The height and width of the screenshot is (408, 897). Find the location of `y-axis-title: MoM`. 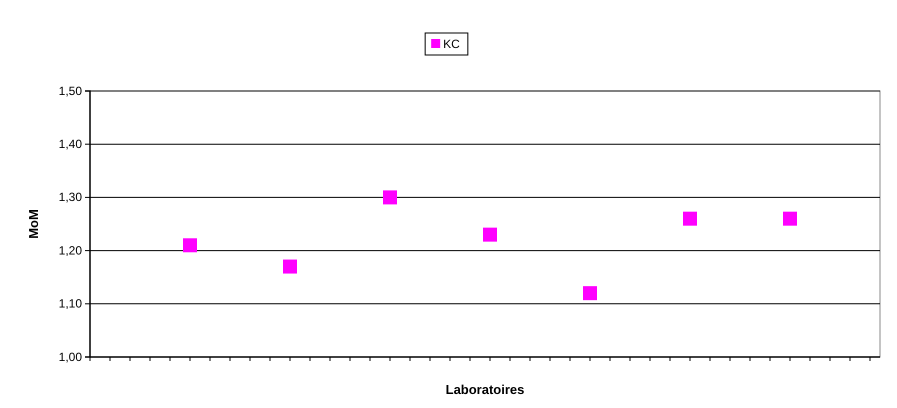

y-axis-title: MoM is located at coordinates (33, 224).